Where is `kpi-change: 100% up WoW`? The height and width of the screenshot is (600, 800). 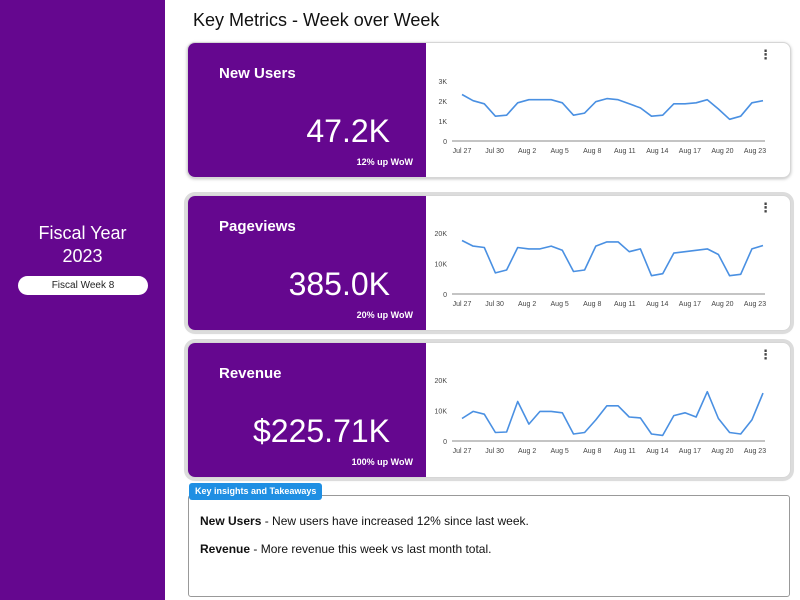 kpi-change: 100% up WoW is located at coordinates (382, 462).